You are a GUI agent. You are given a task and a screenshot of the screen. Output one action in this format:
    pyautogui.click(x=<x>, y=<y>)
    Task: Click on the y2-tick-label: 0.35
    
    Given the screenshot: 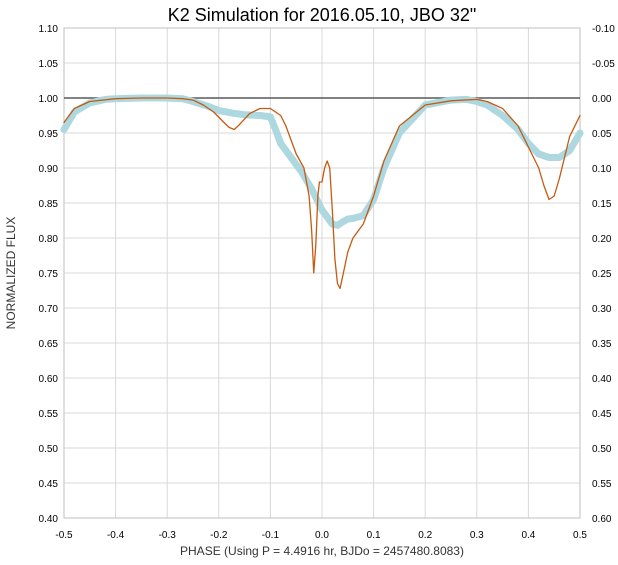 What is the action you would take?
    pyautogui.click(x=602, y=344)
    